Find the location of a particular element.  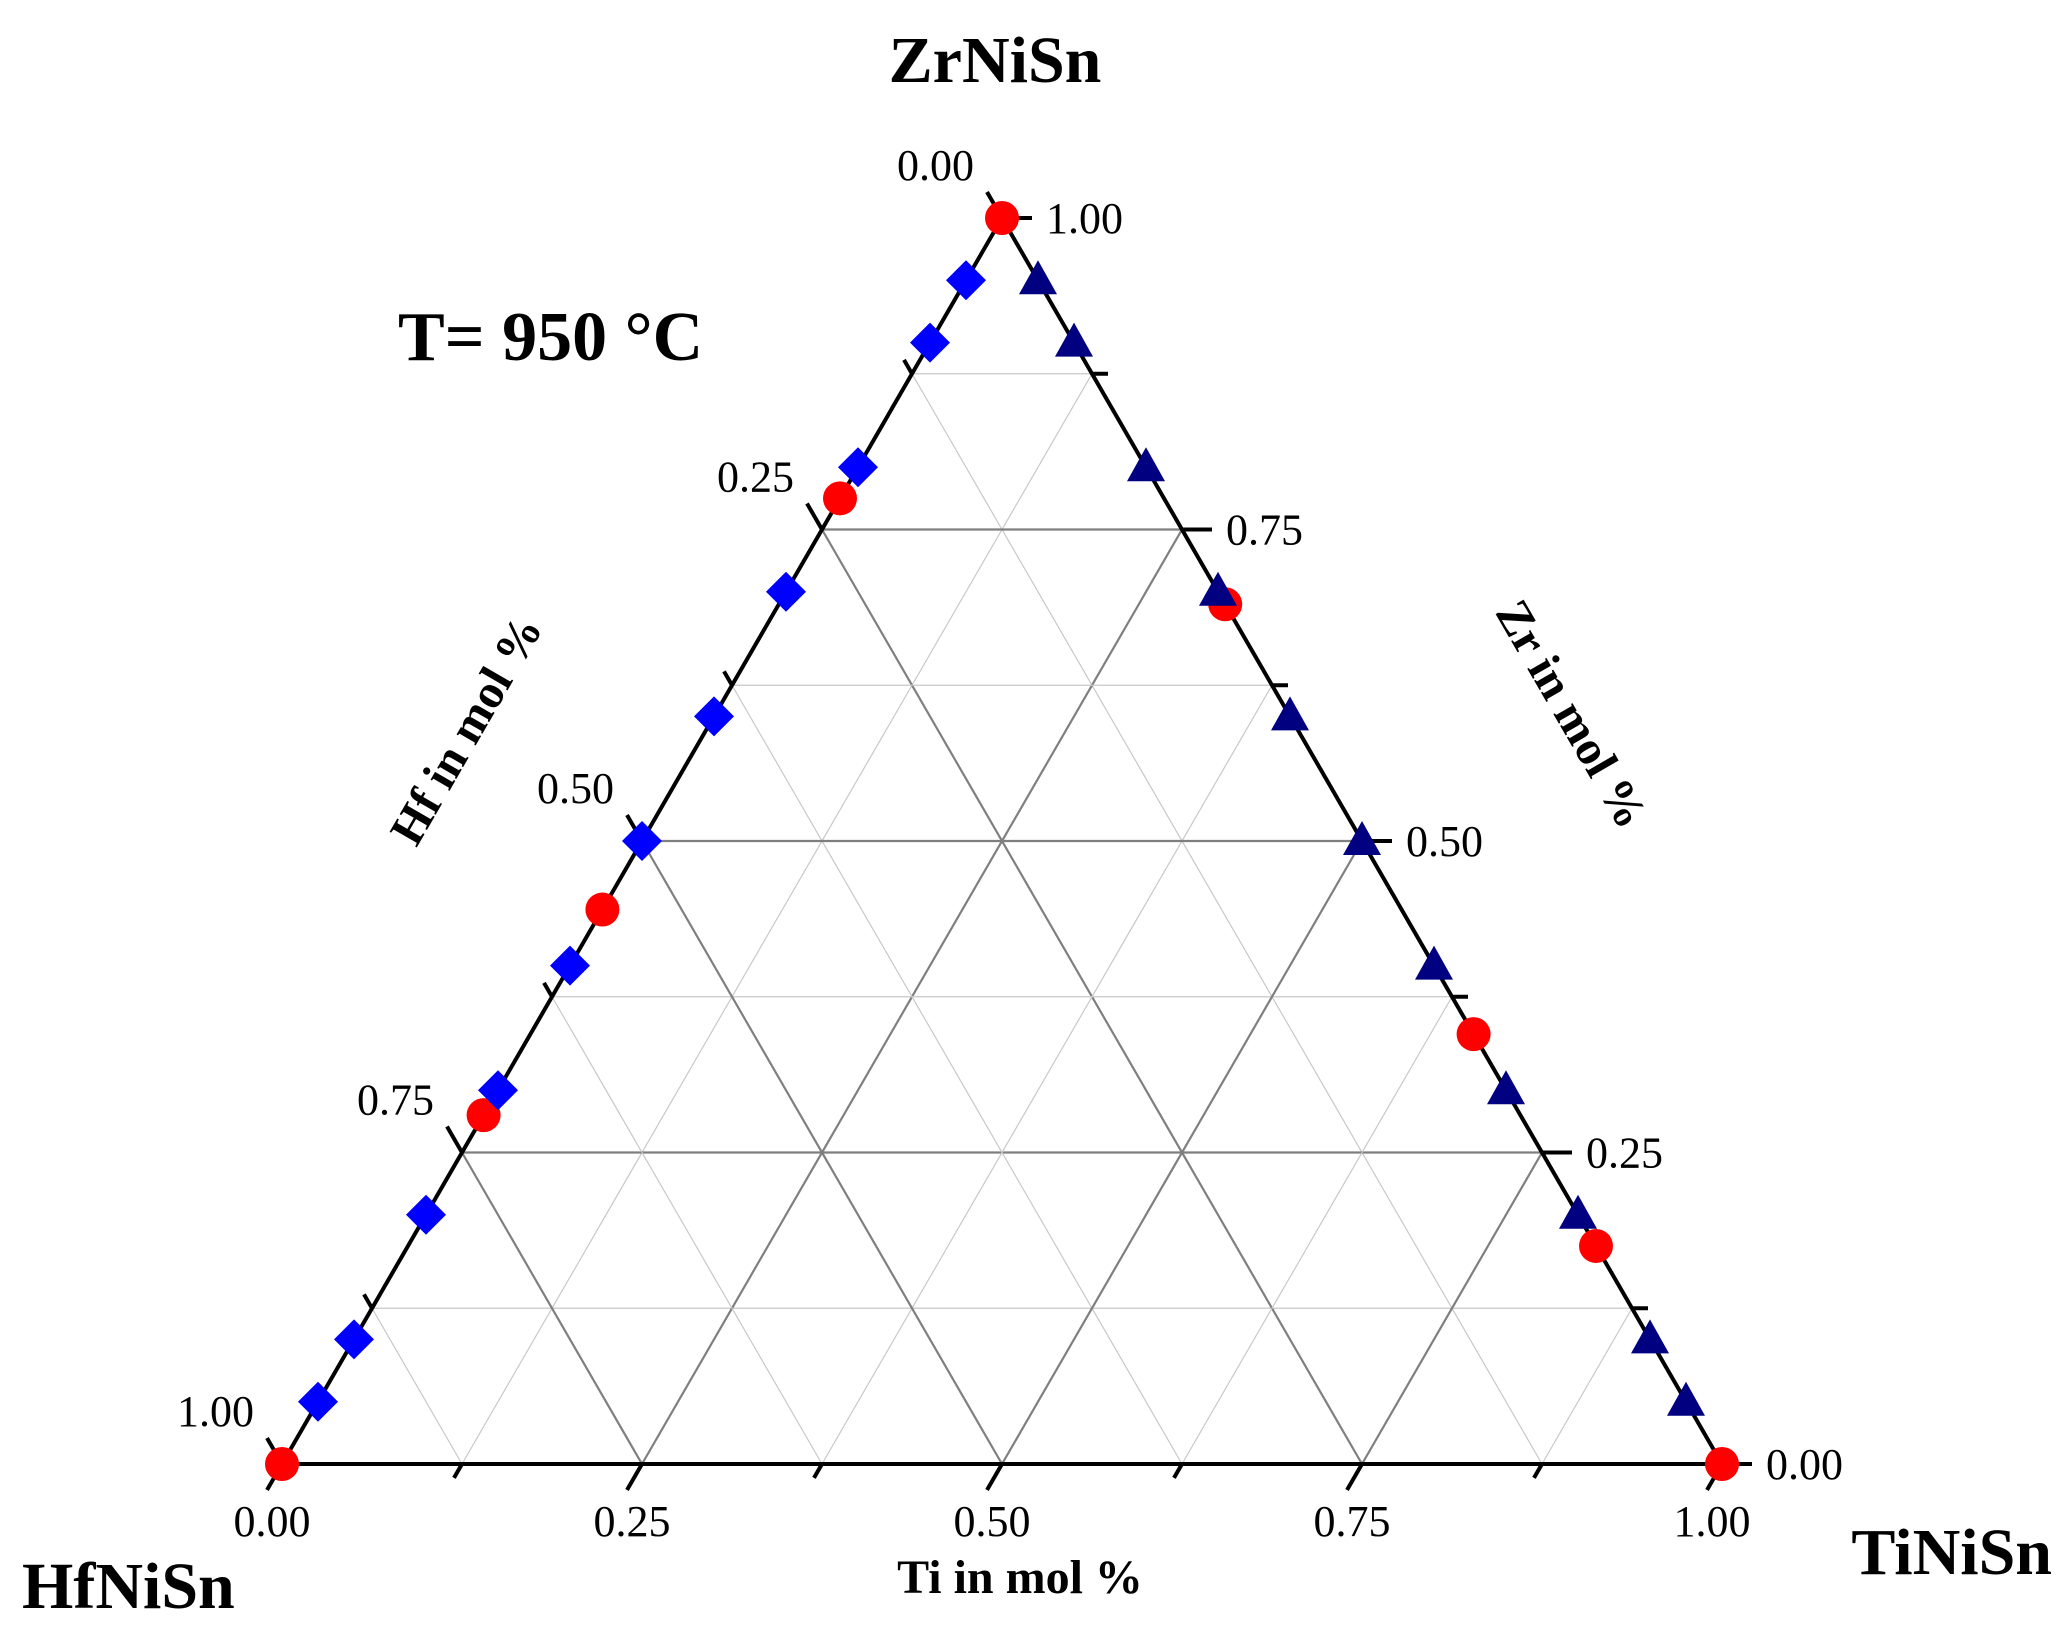

axis-label-left: Hf in mol % is located at coordinates (466, 730).